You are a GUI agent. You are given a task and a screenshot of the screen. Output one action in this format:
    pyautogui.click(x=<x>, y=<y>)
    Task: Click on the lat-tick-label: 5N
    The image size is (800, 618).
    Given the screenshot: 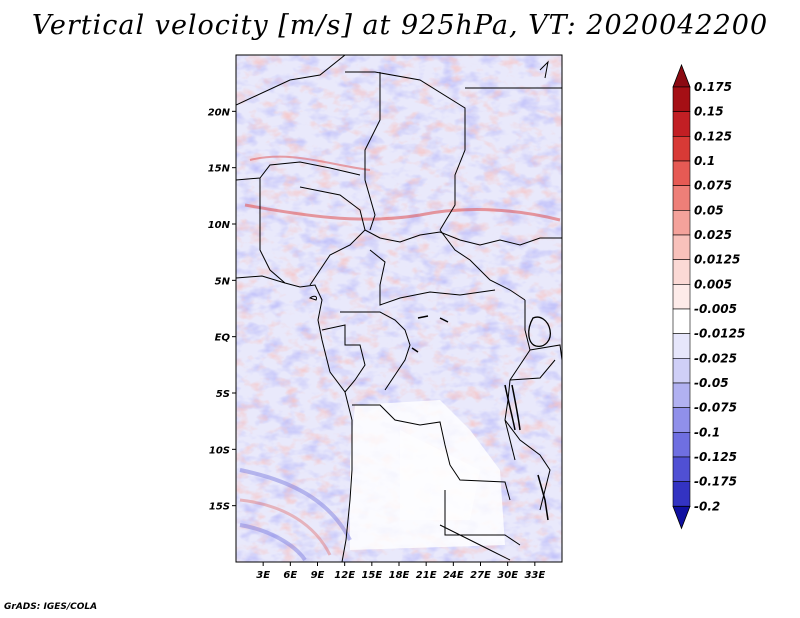 What is the action you would take?
    pyautogui.click(x=223, y=281)
    